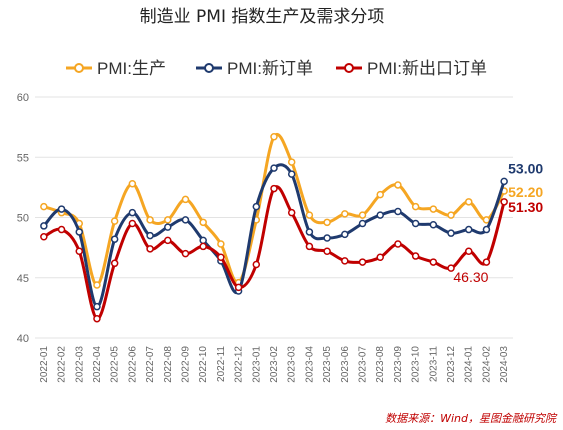 The height and width of the screenshot is (430, 563). I want to click on x-tick-label: 2022-06, so click(132, 364).